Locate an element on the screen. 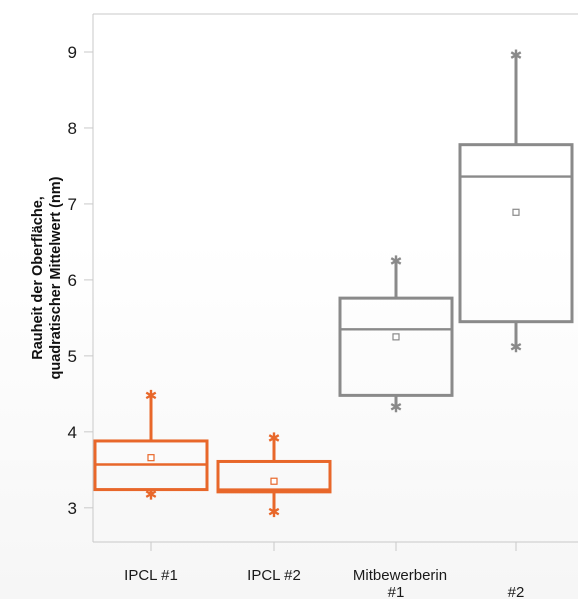  y-tick-label: 9 is located at coordinates (72, 52).